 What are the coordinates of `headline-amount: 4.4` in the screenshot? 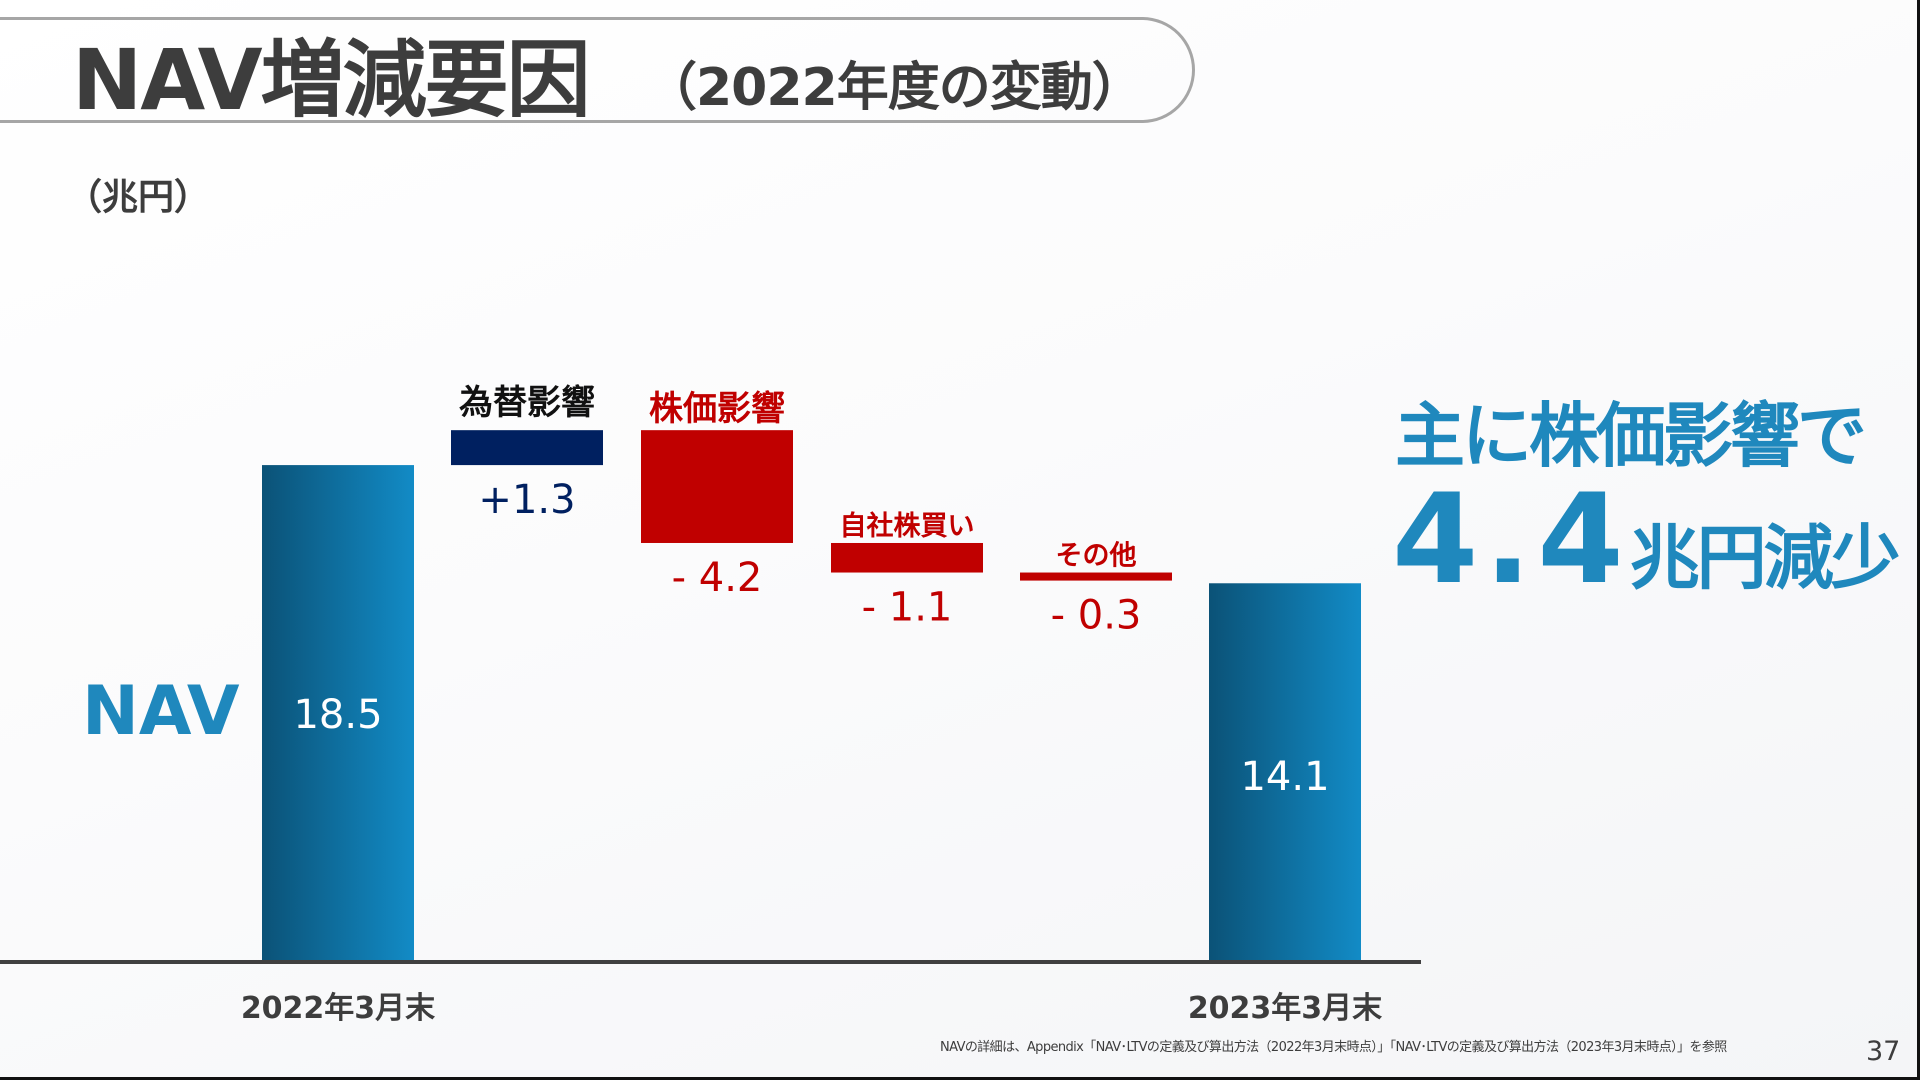 It's located at (1511, 540).